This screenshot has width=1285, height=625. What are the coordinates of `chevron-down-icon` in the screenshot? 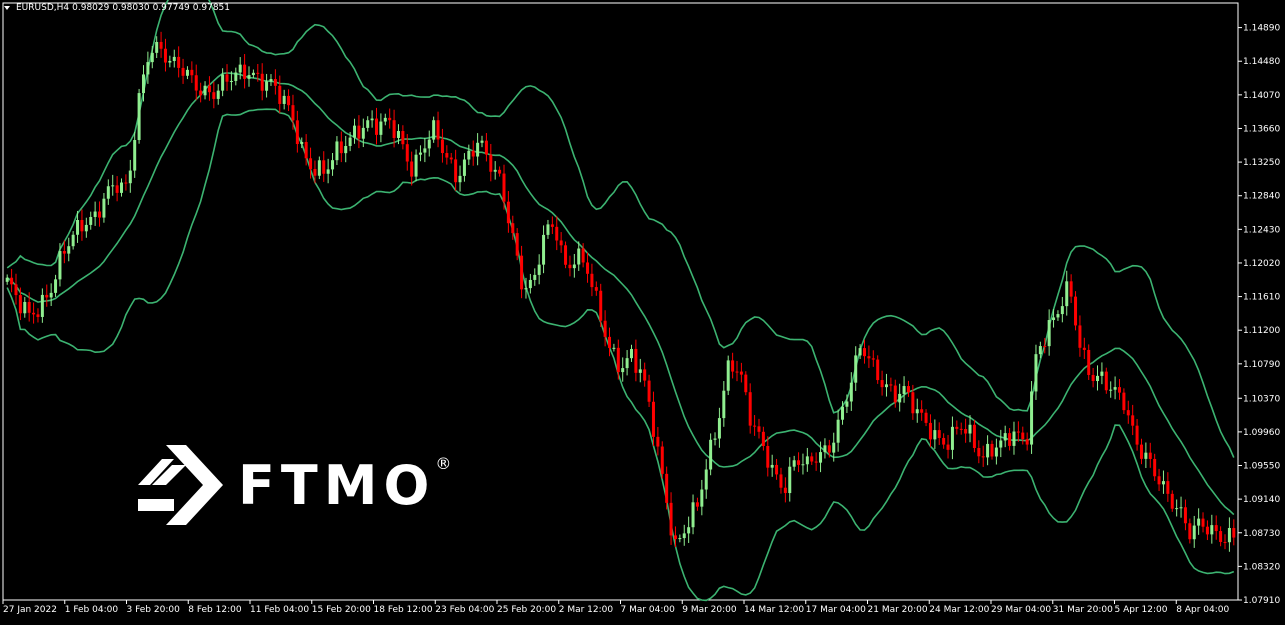 It's located at (7, 8).